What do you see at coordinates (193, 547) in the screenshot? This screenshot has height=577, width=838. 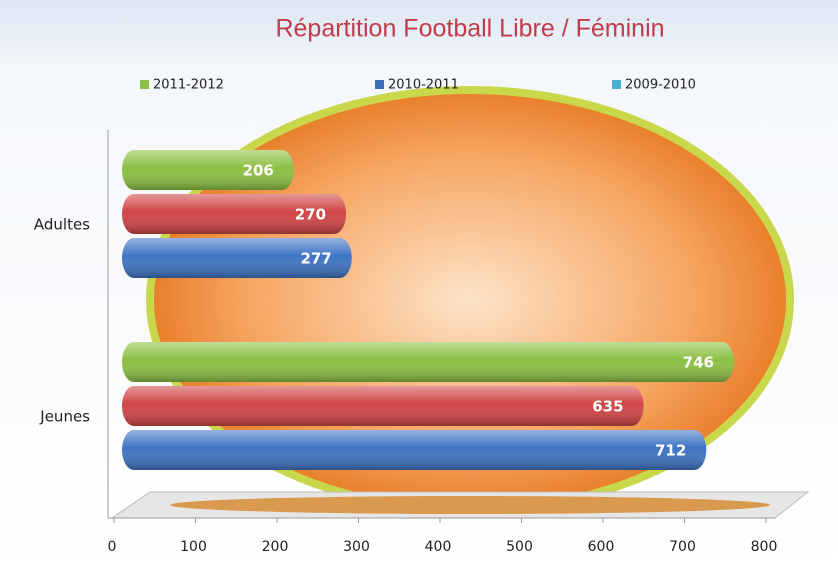 I see `x-tick-label: 100` at bounding box center [193, 547].